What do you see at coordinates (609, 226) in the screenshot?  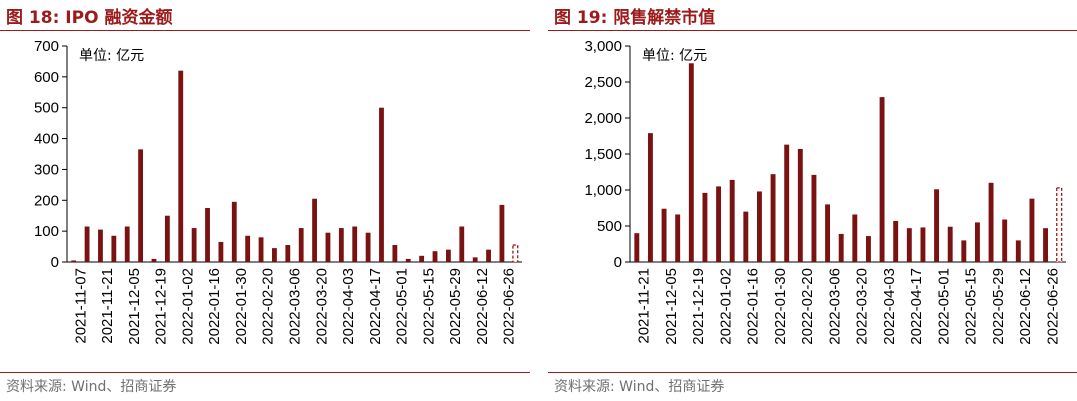 I see `y-tick-label: 500` at bounding box center [609, 226].